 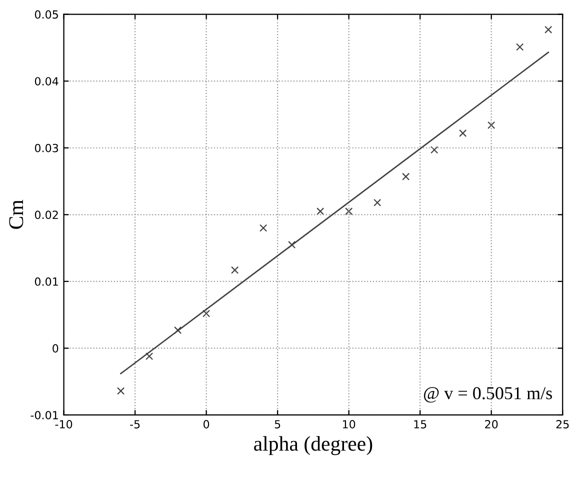 I want to click on x-tick-label: 15, so click(x=420, y=424).